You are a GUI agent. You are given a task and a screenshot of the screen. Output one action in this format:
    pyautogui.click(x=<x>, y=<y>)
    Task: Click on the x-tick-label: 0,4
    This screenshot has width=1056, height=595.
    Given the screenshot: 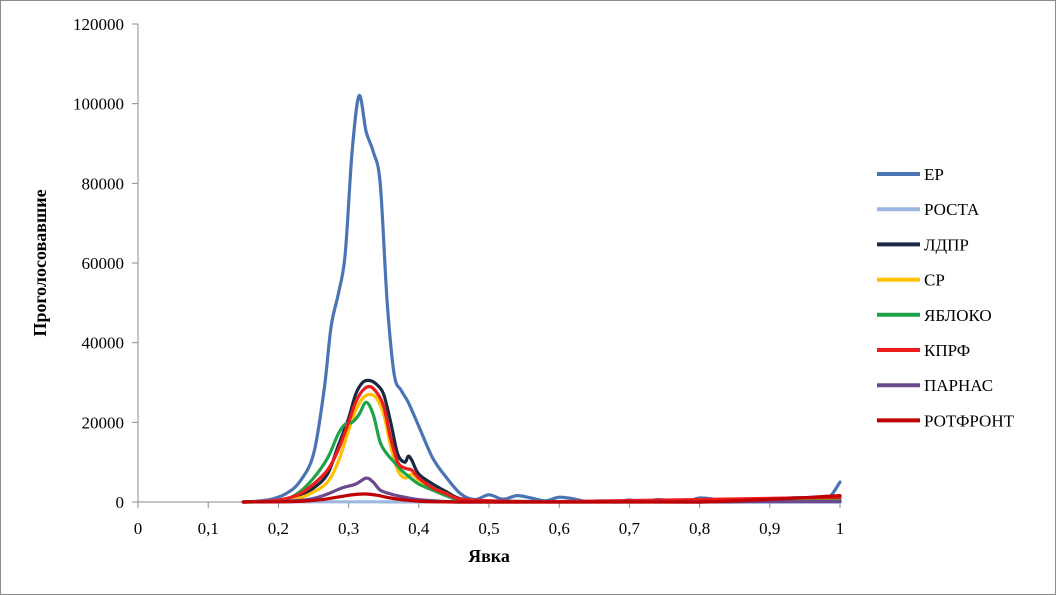 What is the action you would take?
    pyautogui.click(x=419, y=528)
    